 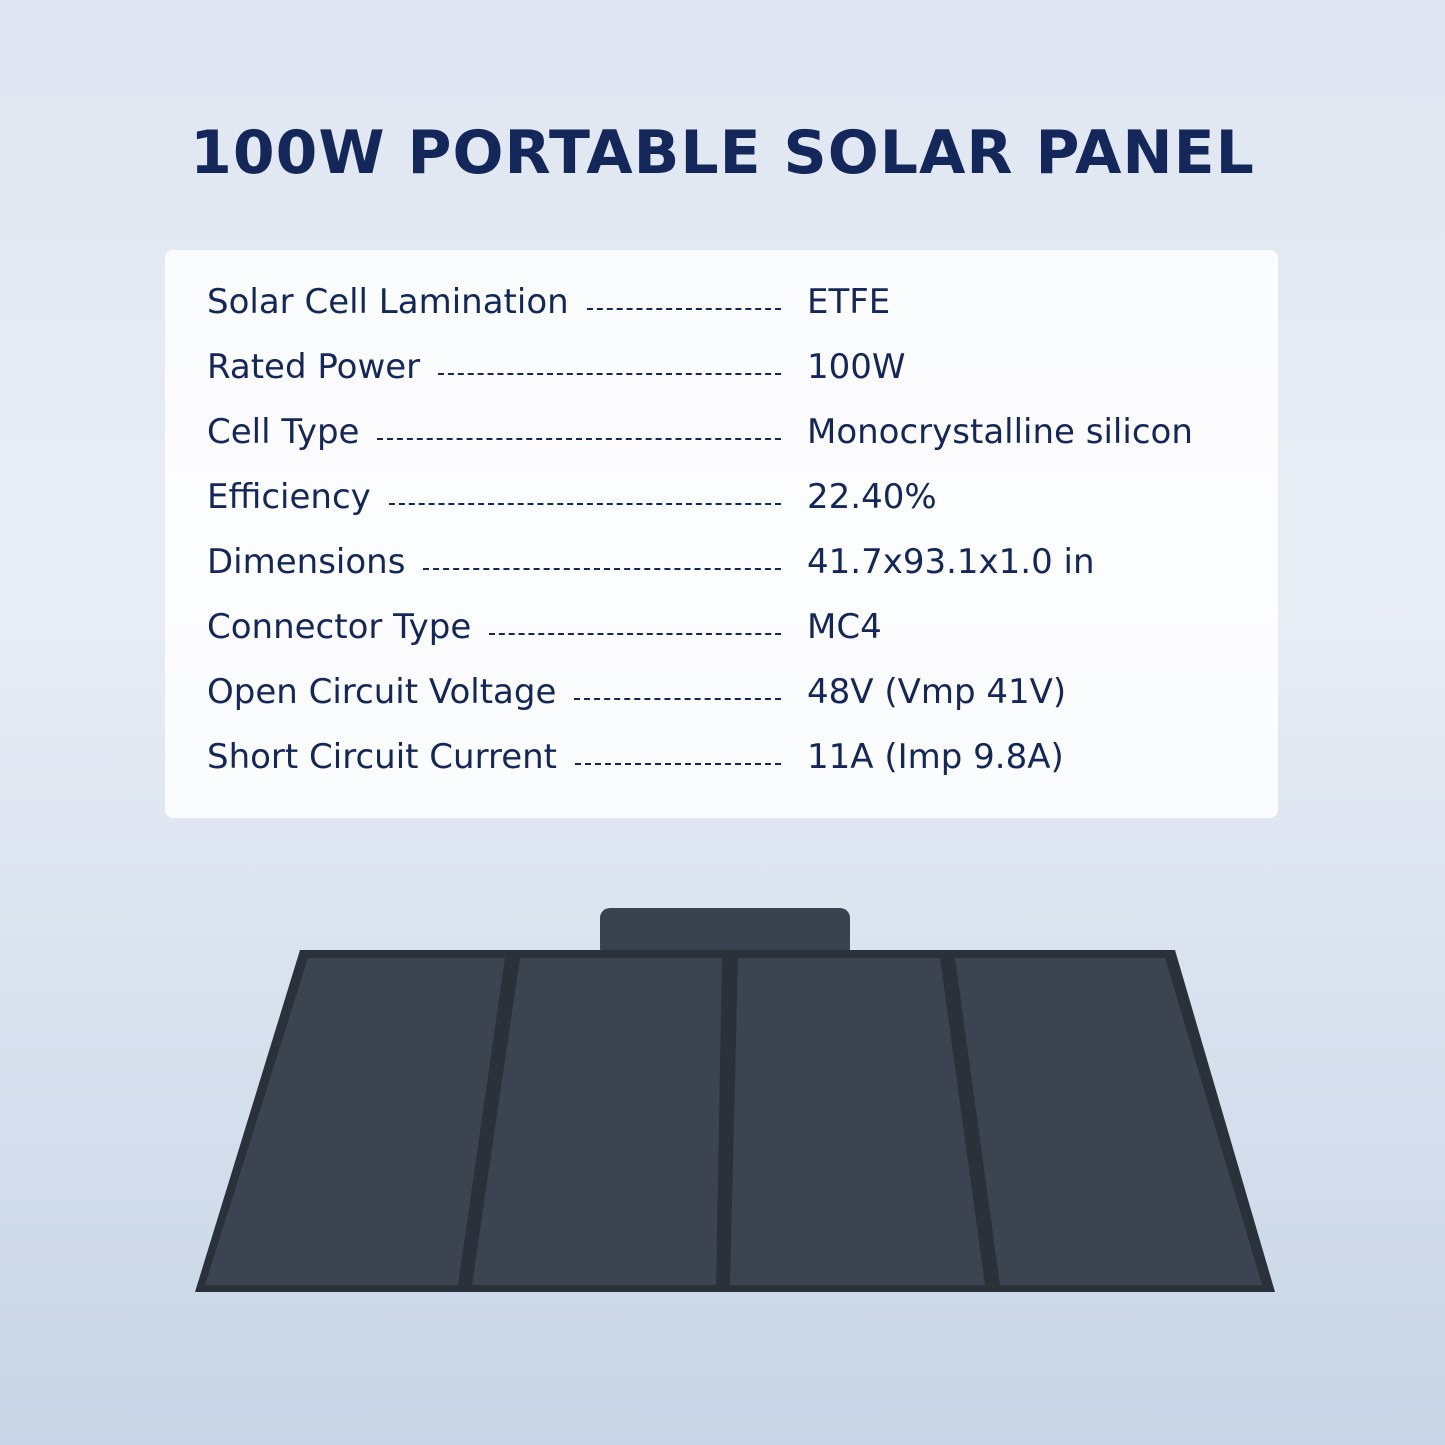 What do you see at coordinates (737, 437) in the screenshot?
I see `spec-row: Cell Type Monocrystalline silicon` at bounding box center [737, 437].